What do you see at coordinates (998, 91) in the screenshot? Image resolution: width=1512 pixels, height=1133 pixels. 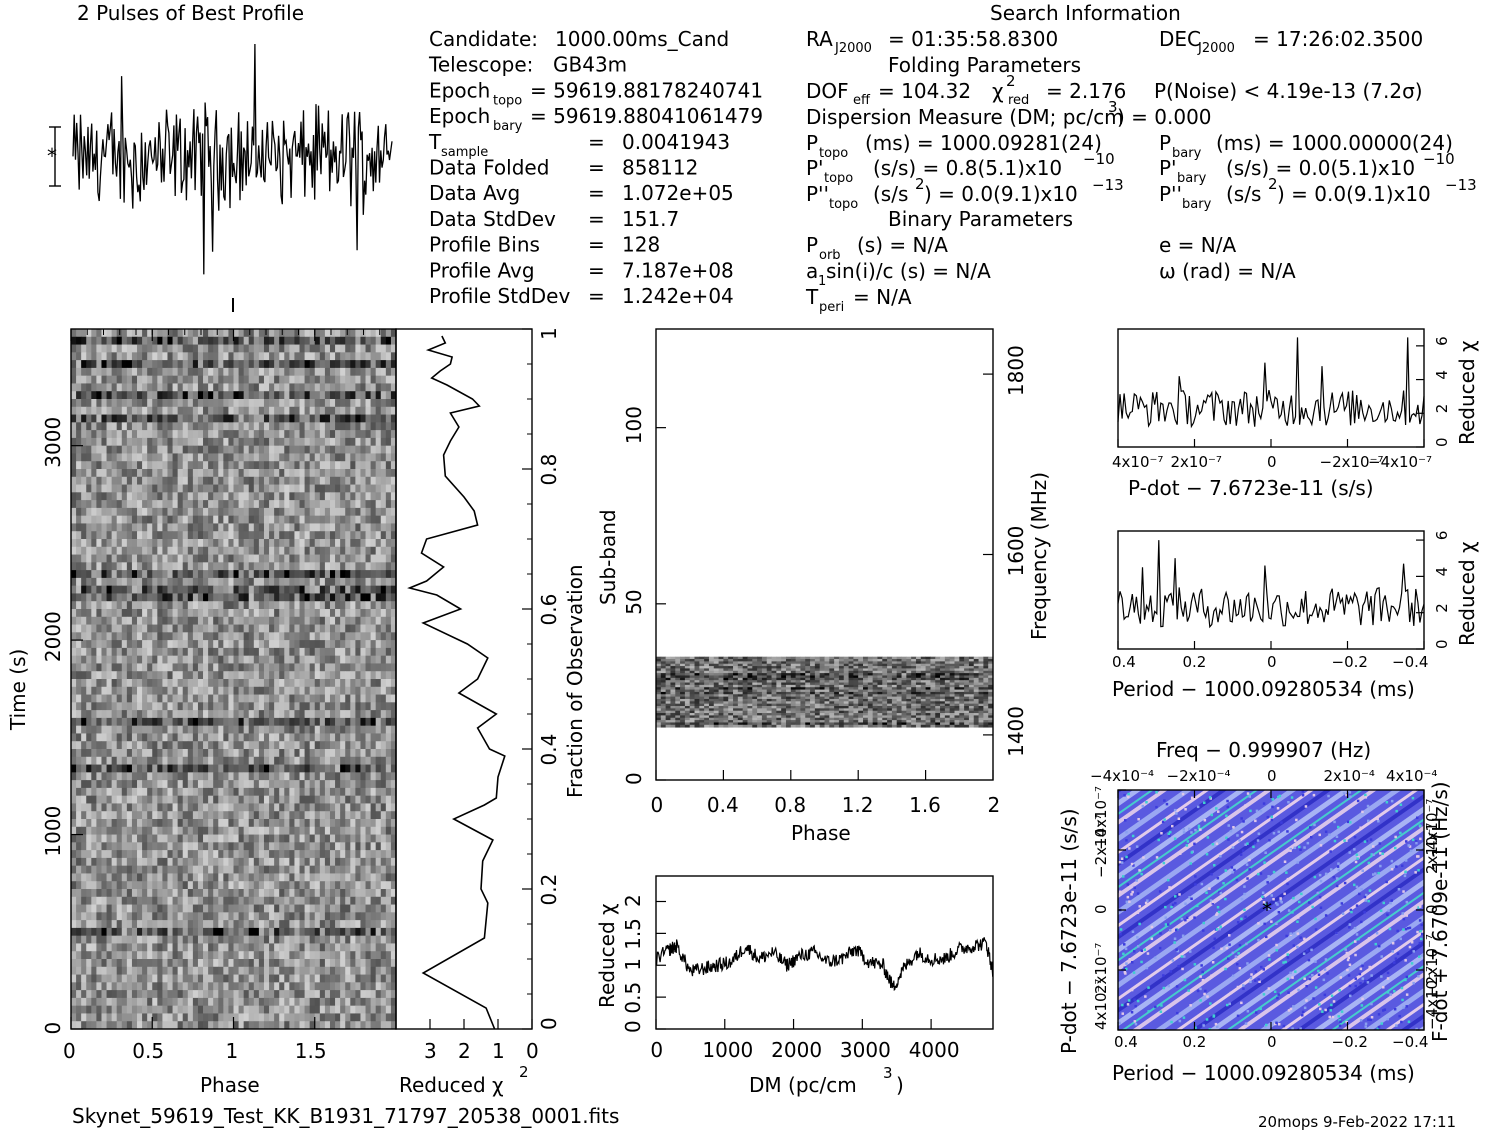 I see `chi-label: χ` at bounding box center [998, 91].